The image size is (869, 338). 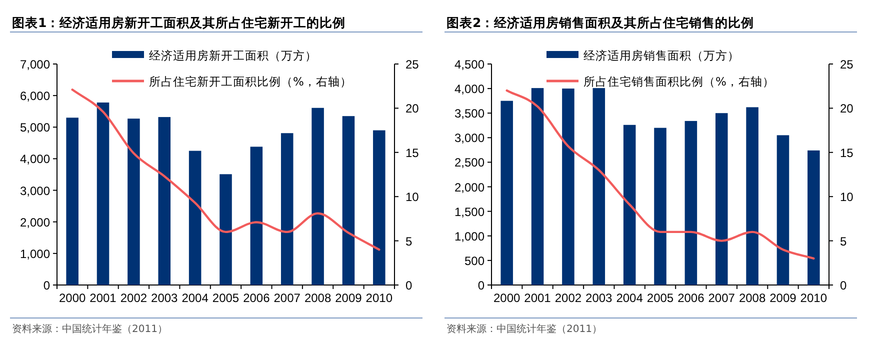 I want to click on y-tick-label: 6,000, so click(x=35, y=96).